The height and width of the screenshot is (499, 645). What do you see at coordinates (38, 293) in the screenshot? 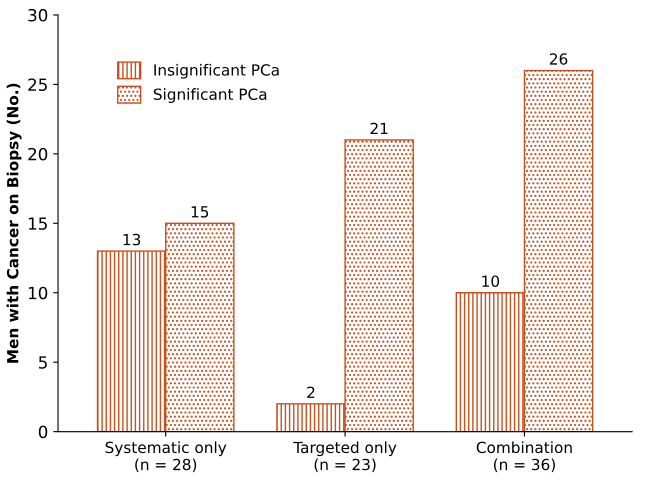
I see `y-tick-label: 10` at bounding box center [38, 293].